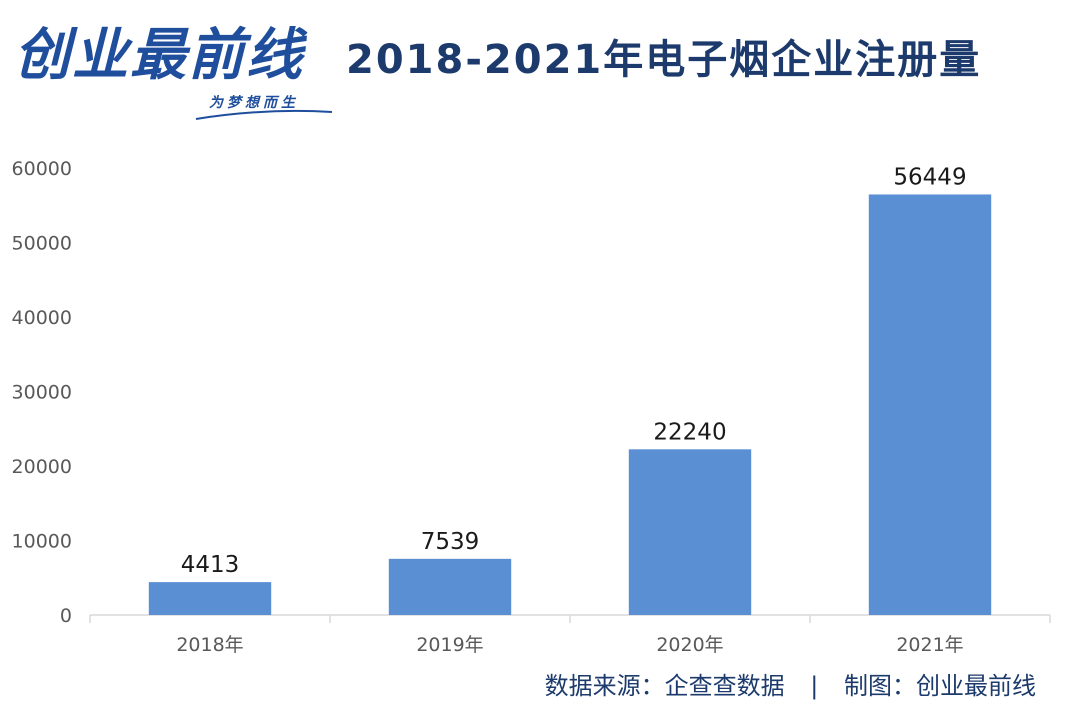 The image size is (1080, 705). I want to click on y-tick-label: 40000, so click(42, 318).